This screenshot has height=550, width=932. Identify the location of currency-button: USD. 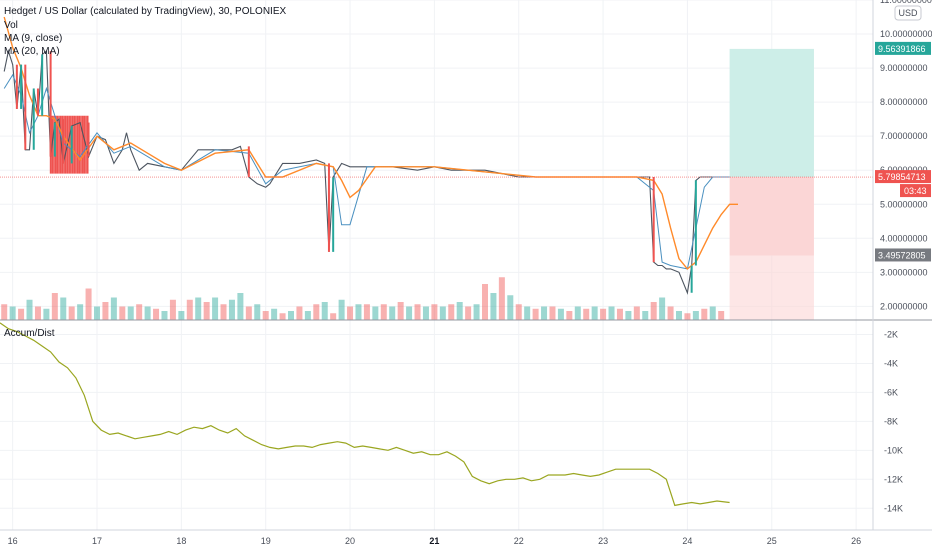
(908, 13).